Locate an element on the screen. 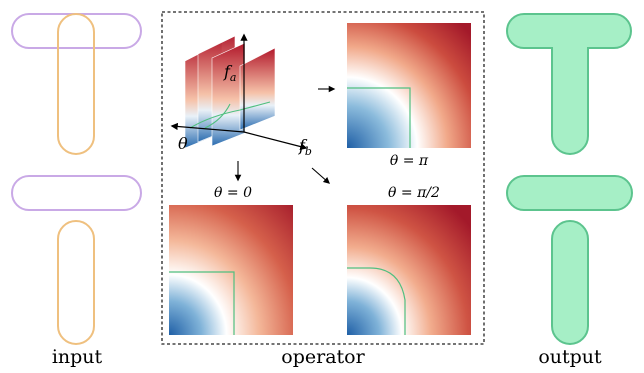  arrow-to-pi2 is located at coordinates (320, 175).